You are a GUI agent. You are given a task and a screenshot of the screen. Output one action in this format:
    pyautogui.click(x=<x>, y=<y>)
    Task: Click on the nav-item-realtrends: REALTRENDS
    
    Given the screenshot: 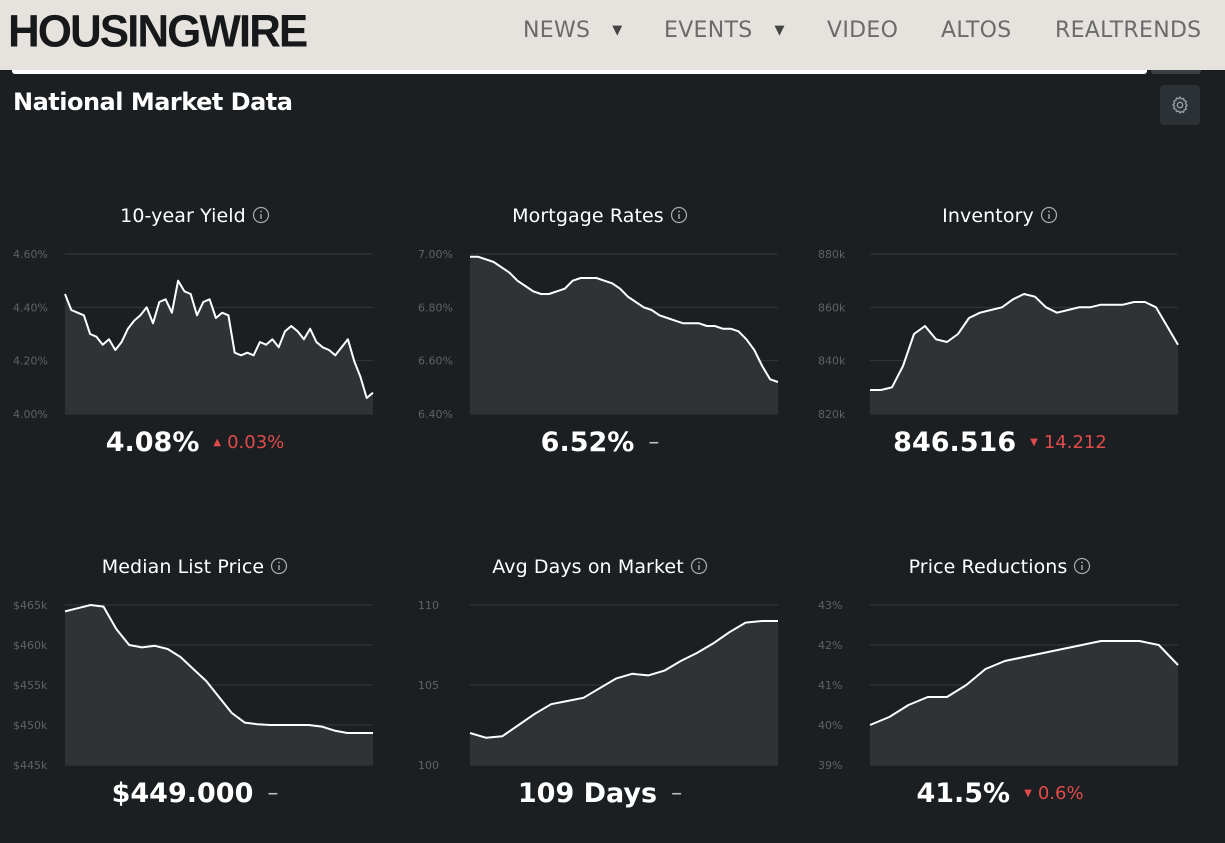 What is the action you would take?
    pyautogui.click(x=1128, y=30)
    